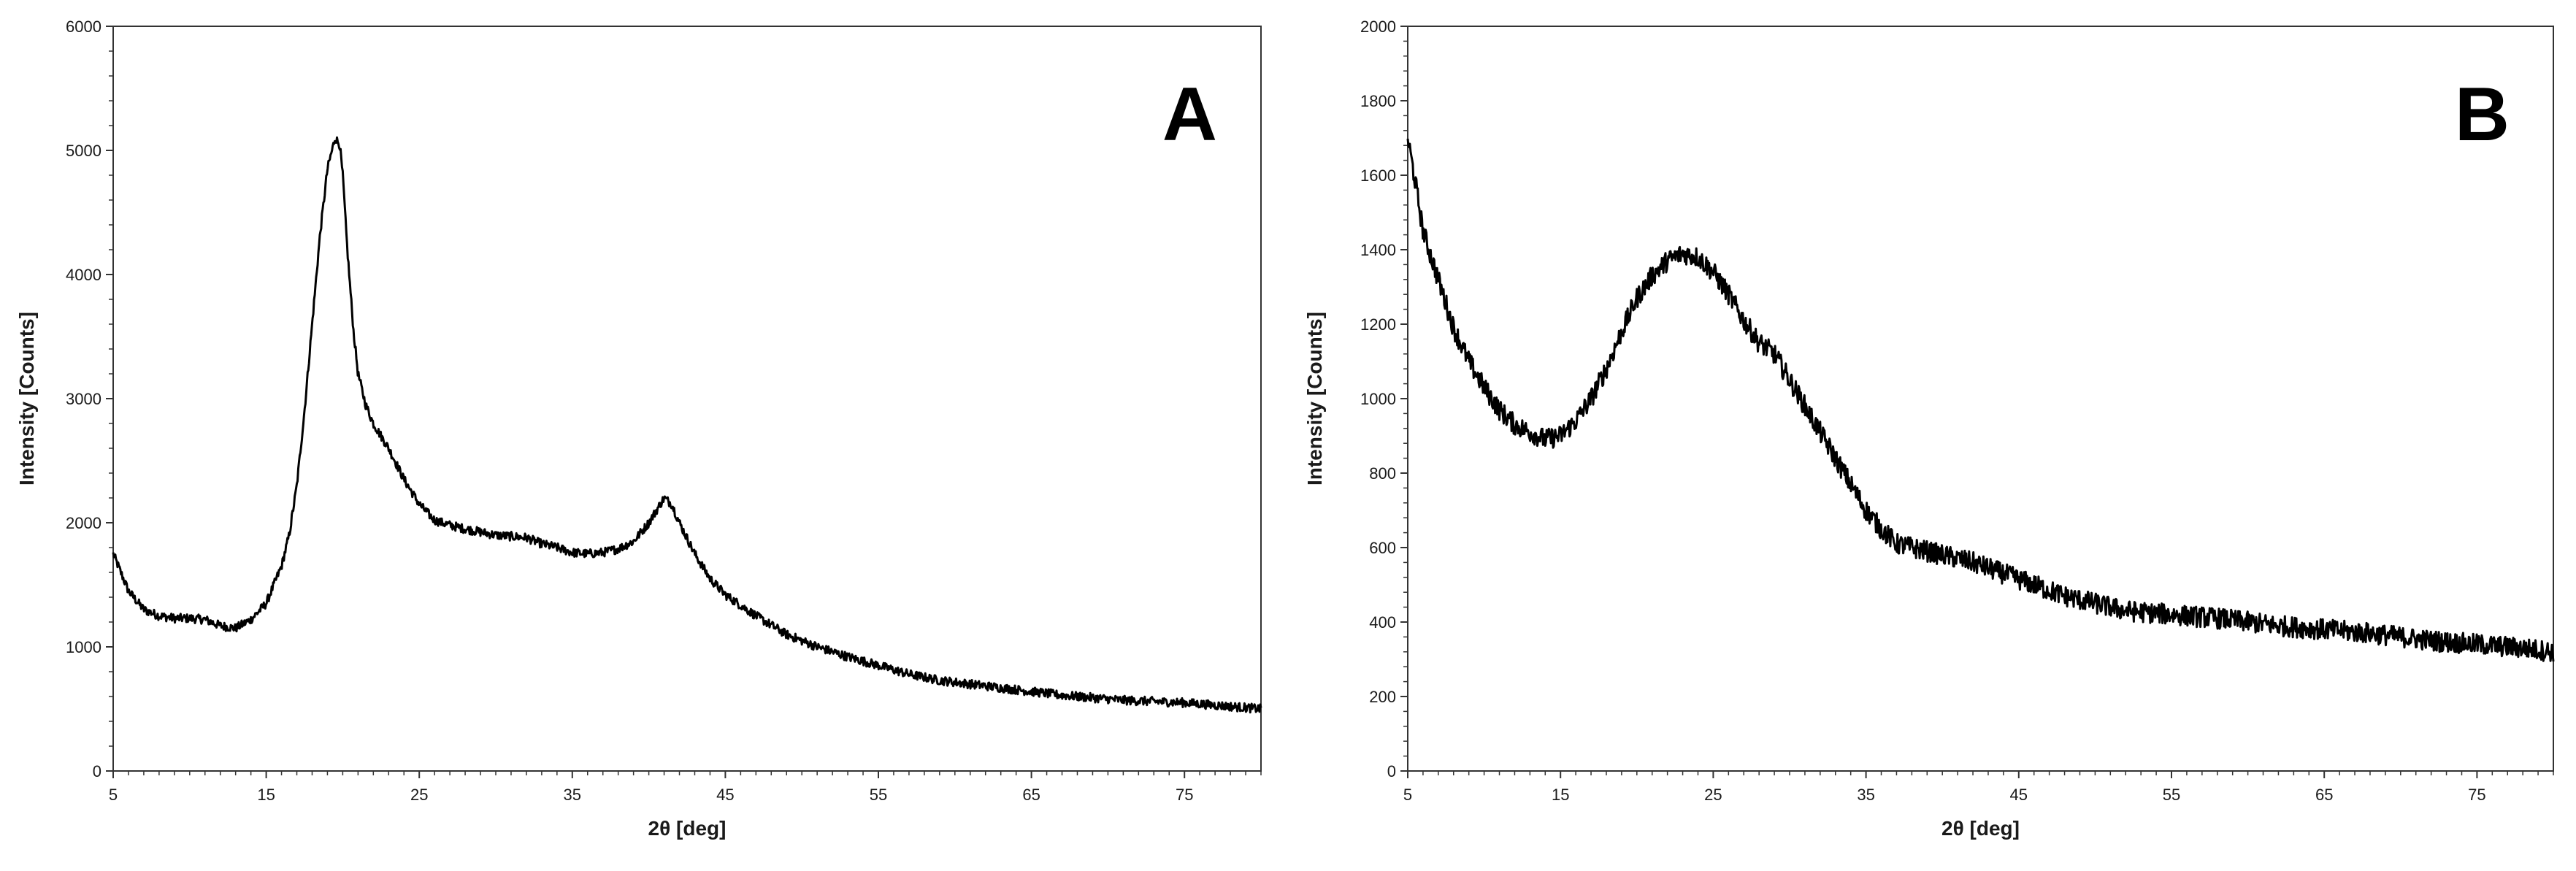 The width and height of the screenshot is (2576, 871). What do you see at coordinates (725, 795) in the screenshot?
I see `x-tick-label-a-4: 45` at bounding box center [725, 795].